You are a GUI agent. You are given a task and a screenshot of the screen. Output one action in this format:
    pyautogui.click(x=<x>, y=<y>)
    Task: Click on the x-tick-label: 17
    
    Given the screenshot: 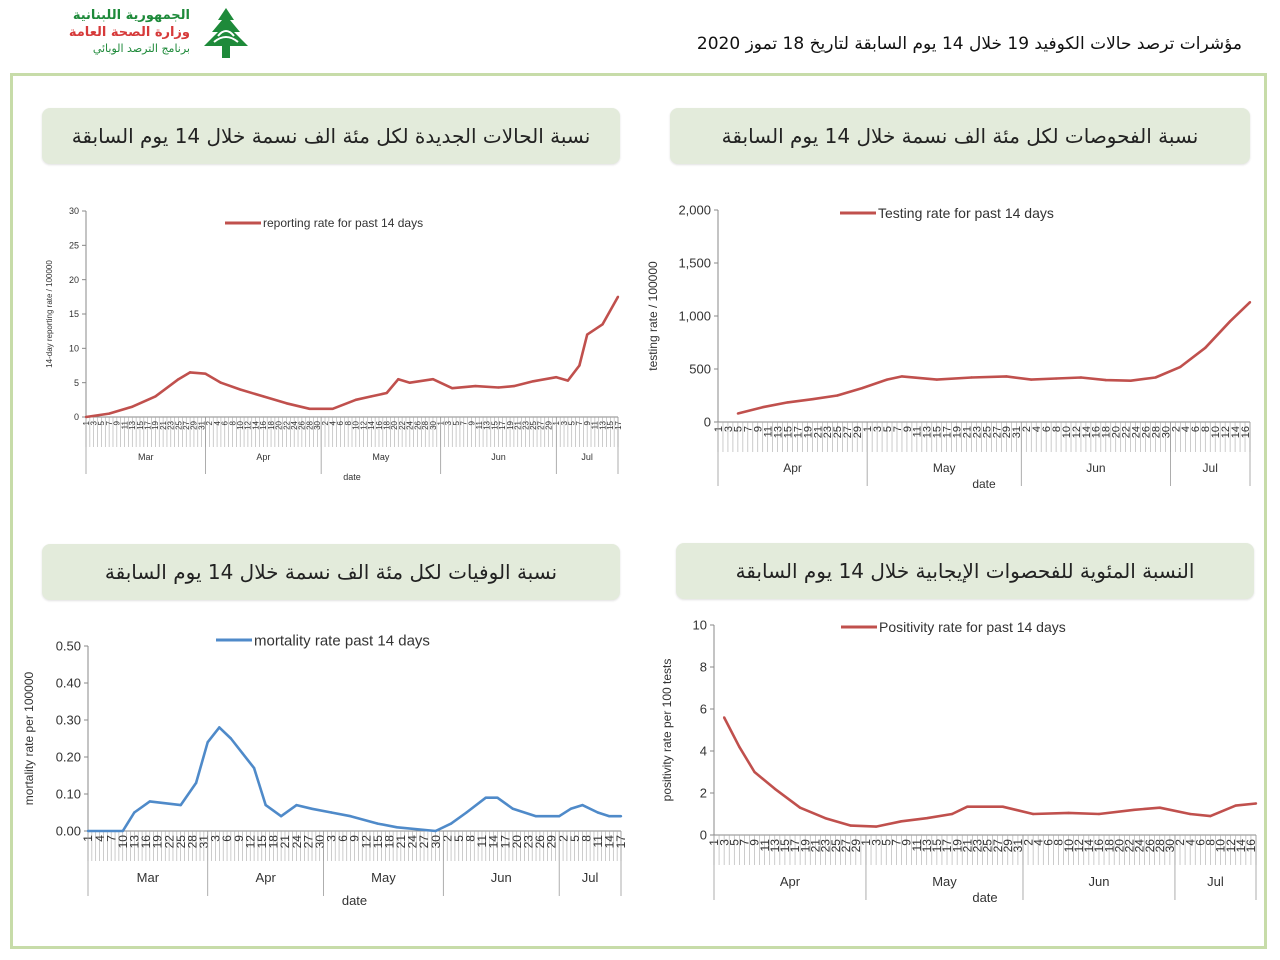 What is the action you would take?
    pyautogui.click(x=947, y=846)
    